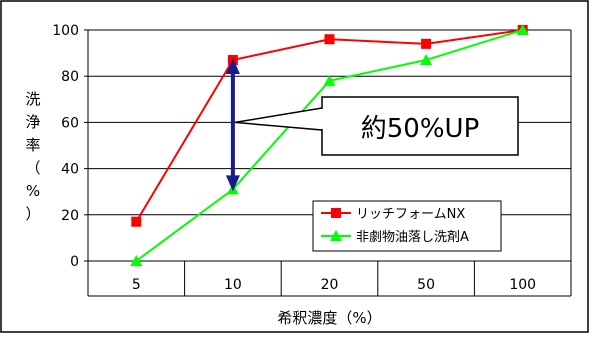 The width and height of the screenshot is (595, 340). What do you see at coordinates (70, 77) in the screenshot?
I see `y-tick-label: 80` at bounding box center [70, 77].